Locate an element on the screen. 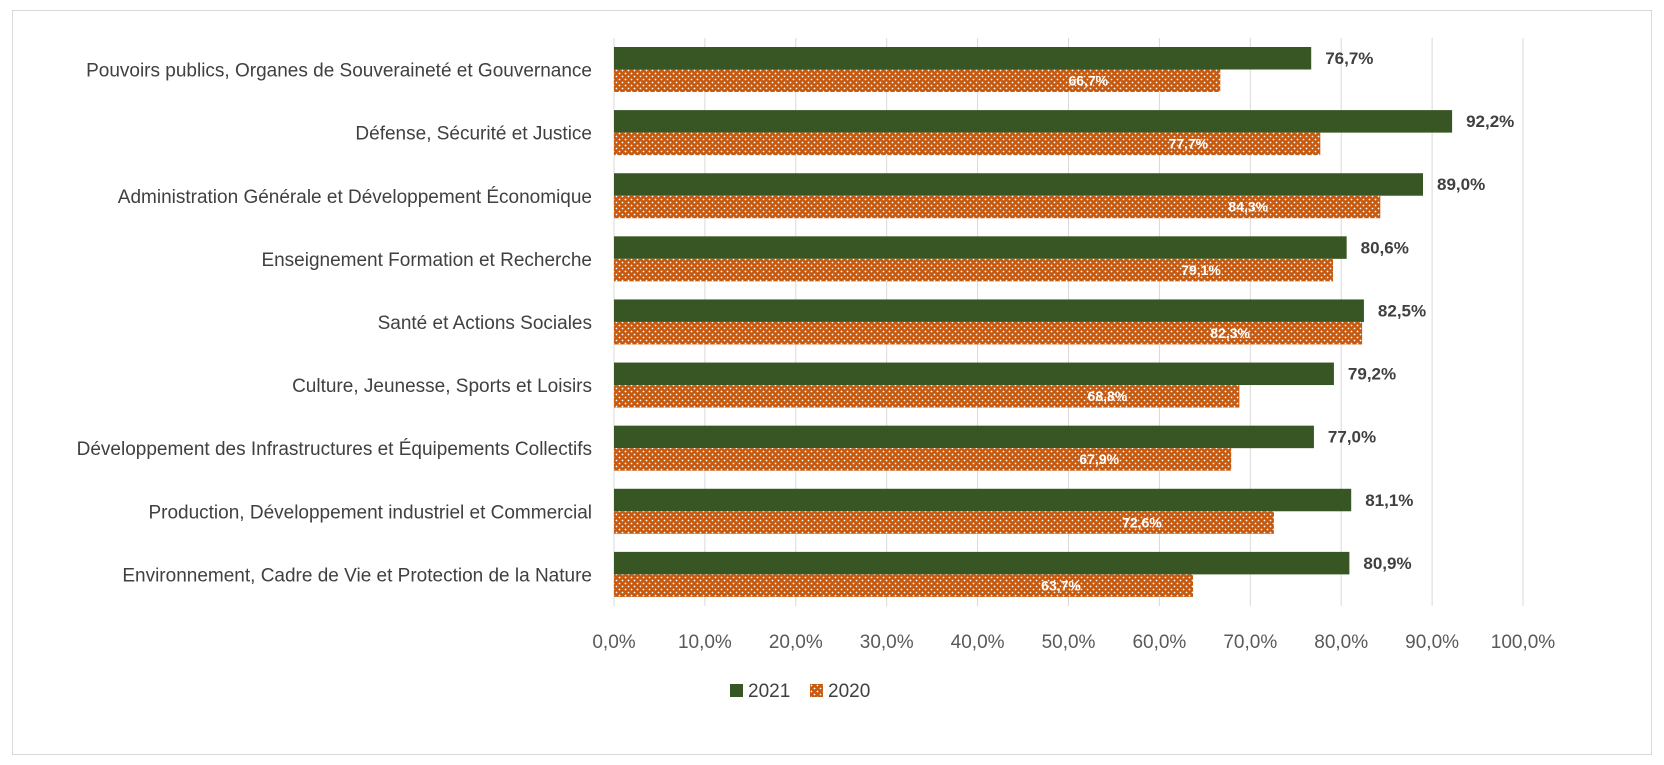  x-tick-label: 10,0% is located at coordinates (705, 642).